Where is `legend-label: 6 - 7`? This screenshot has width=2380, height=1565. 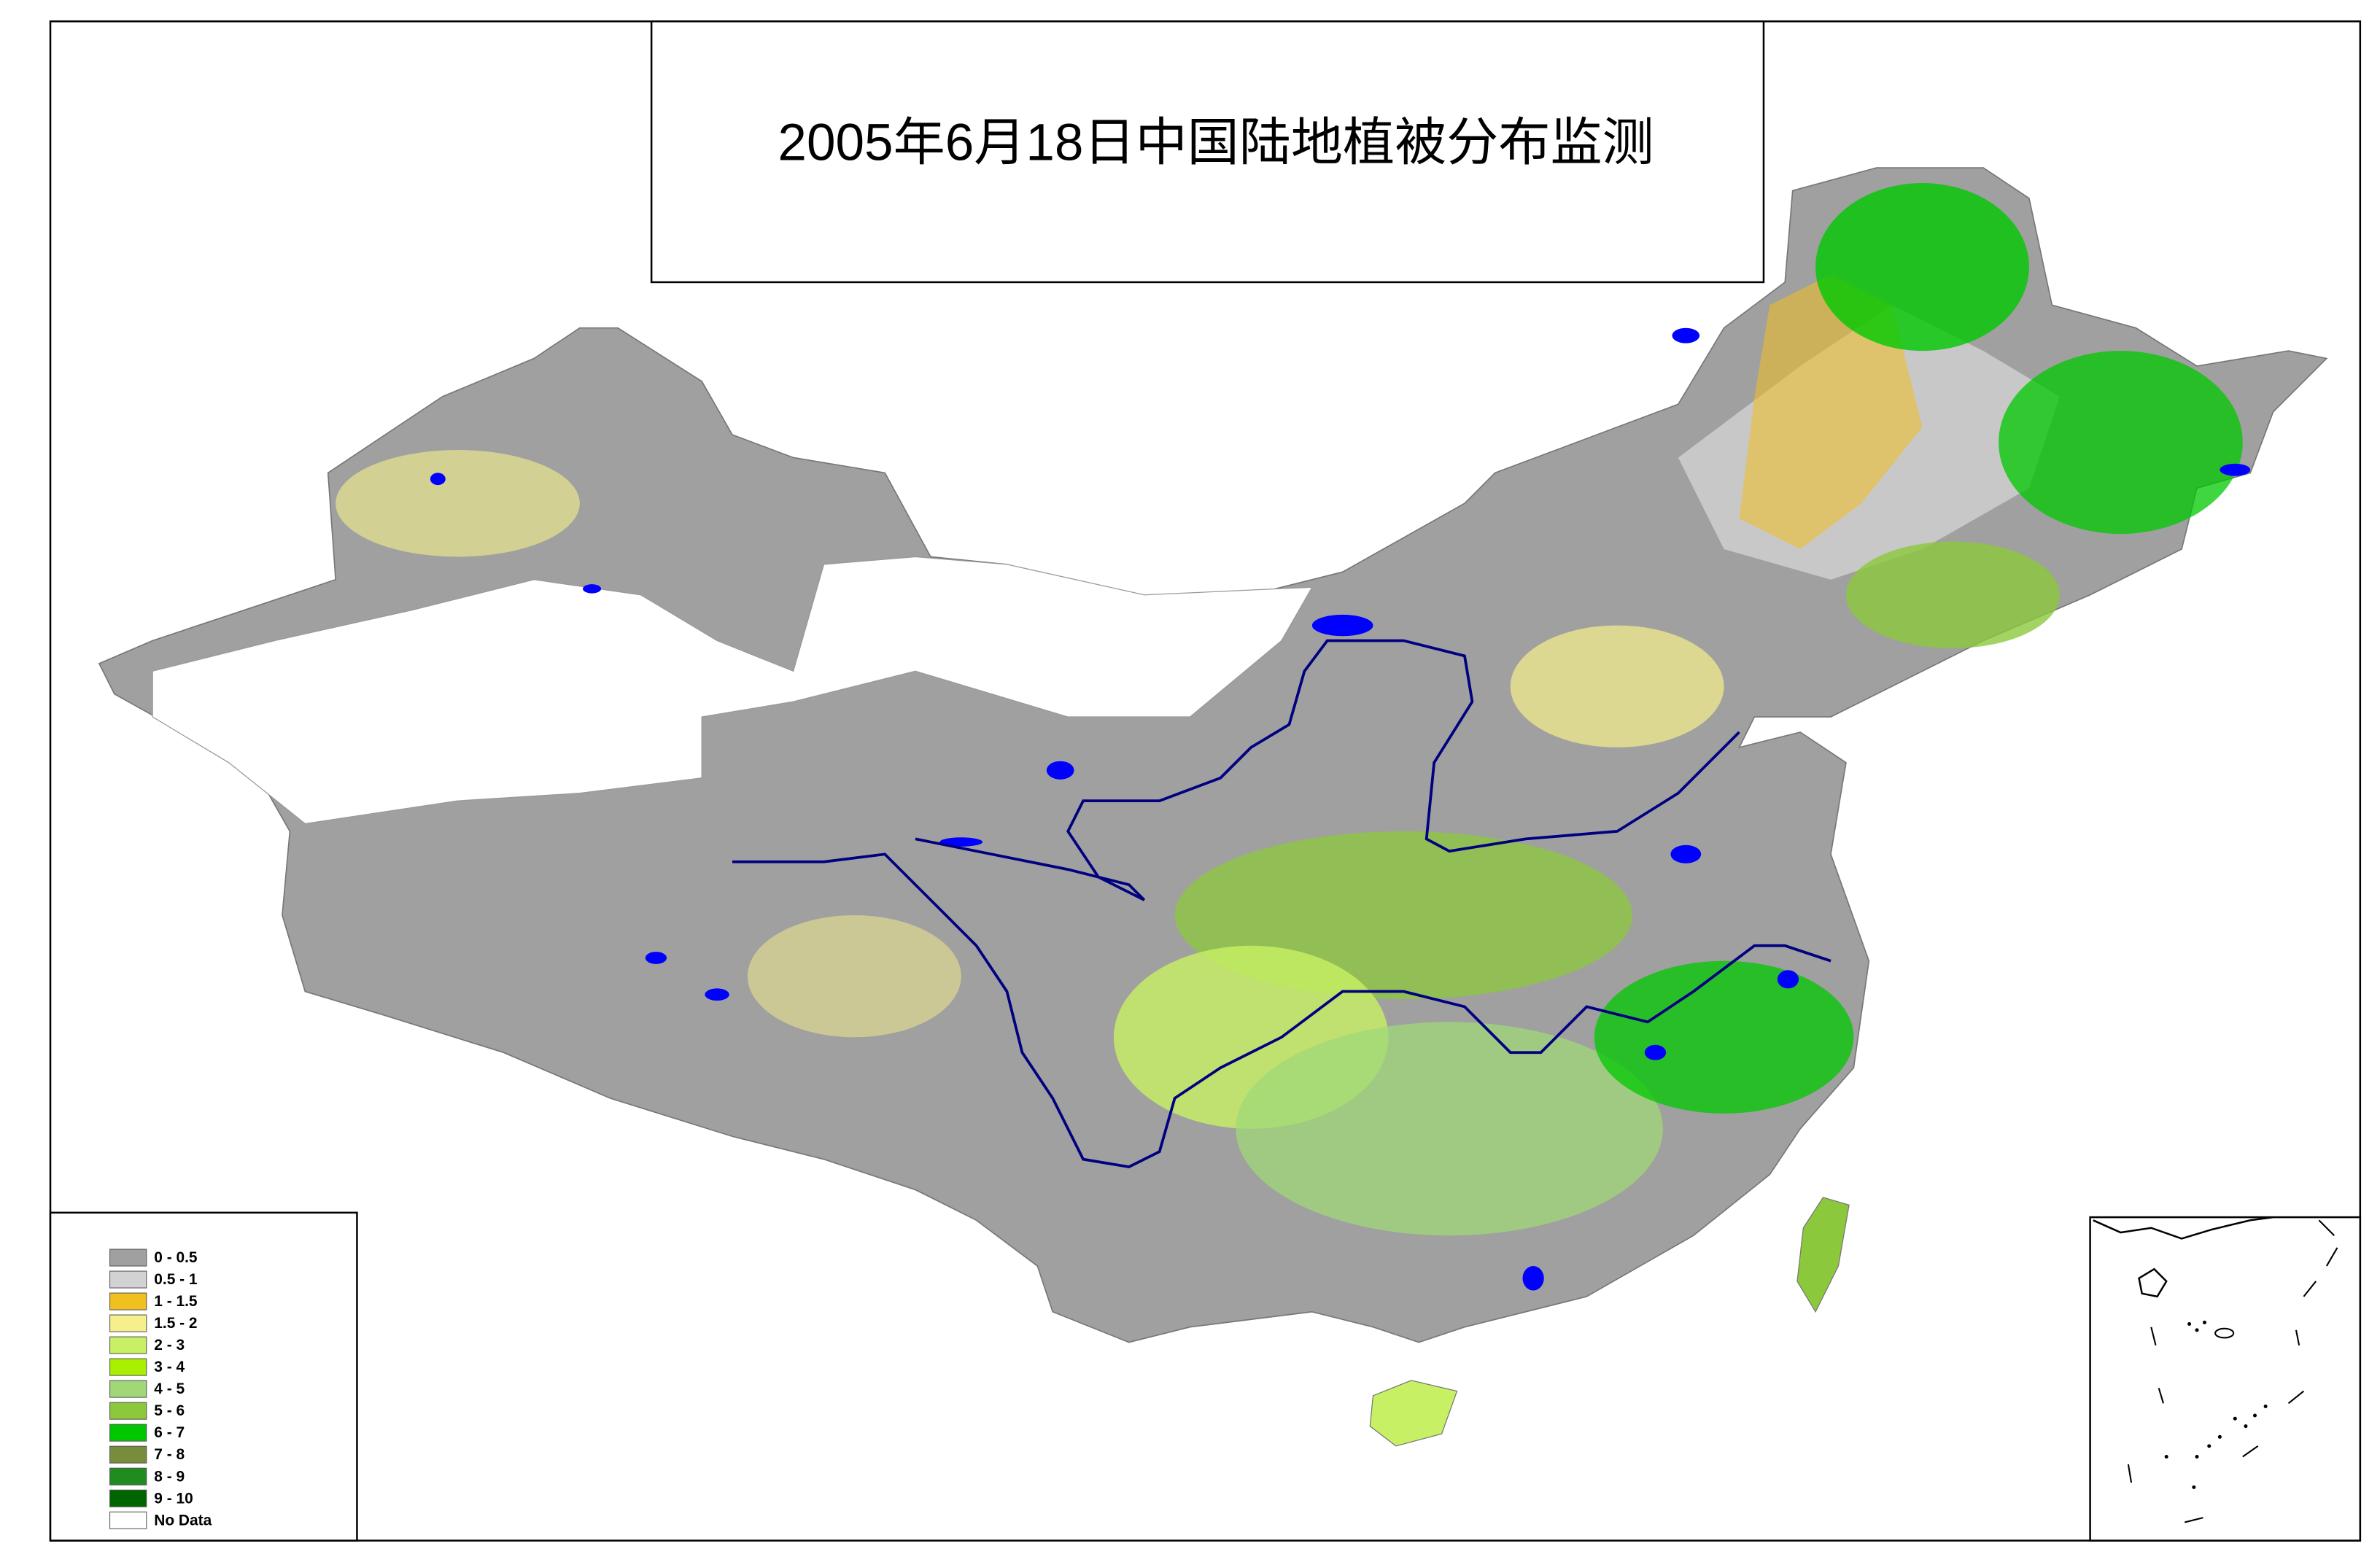
legend-label: 6 - 7 is located at coordinates (169, 1433).